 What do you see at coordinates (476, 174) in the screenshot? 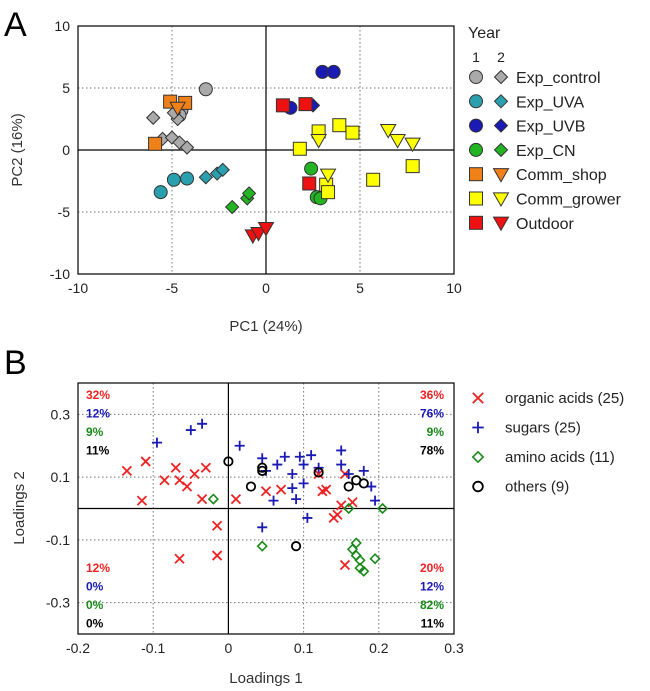
I see `legend-comm-shop-year1-marker` at bounding box center [476, 174].